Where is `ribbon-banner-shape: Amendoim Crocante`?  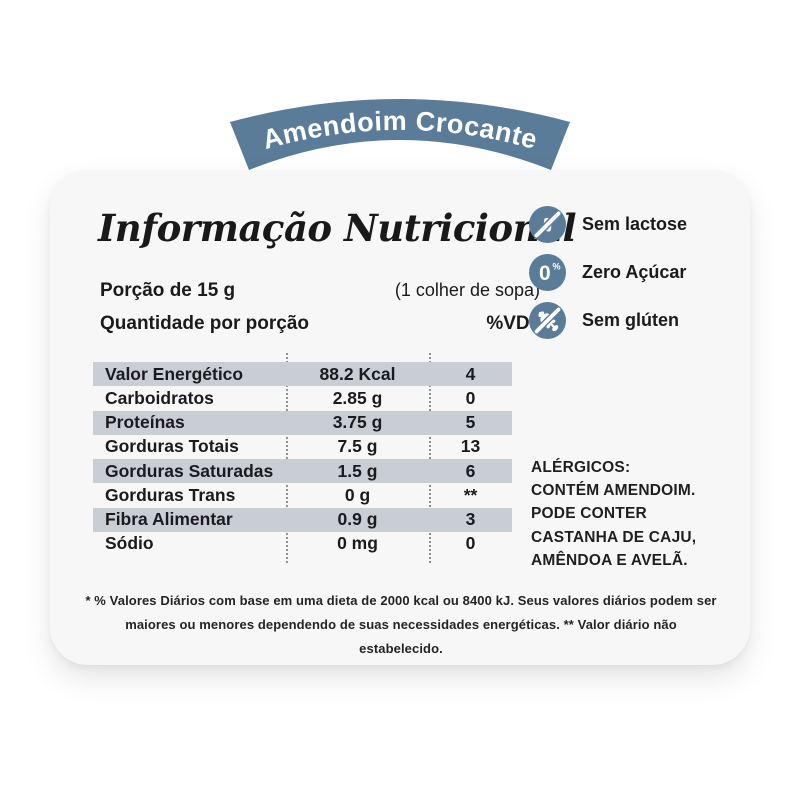
ribbon-banner-shape: Amendoim Crocante is located at coordinates (400, 134).